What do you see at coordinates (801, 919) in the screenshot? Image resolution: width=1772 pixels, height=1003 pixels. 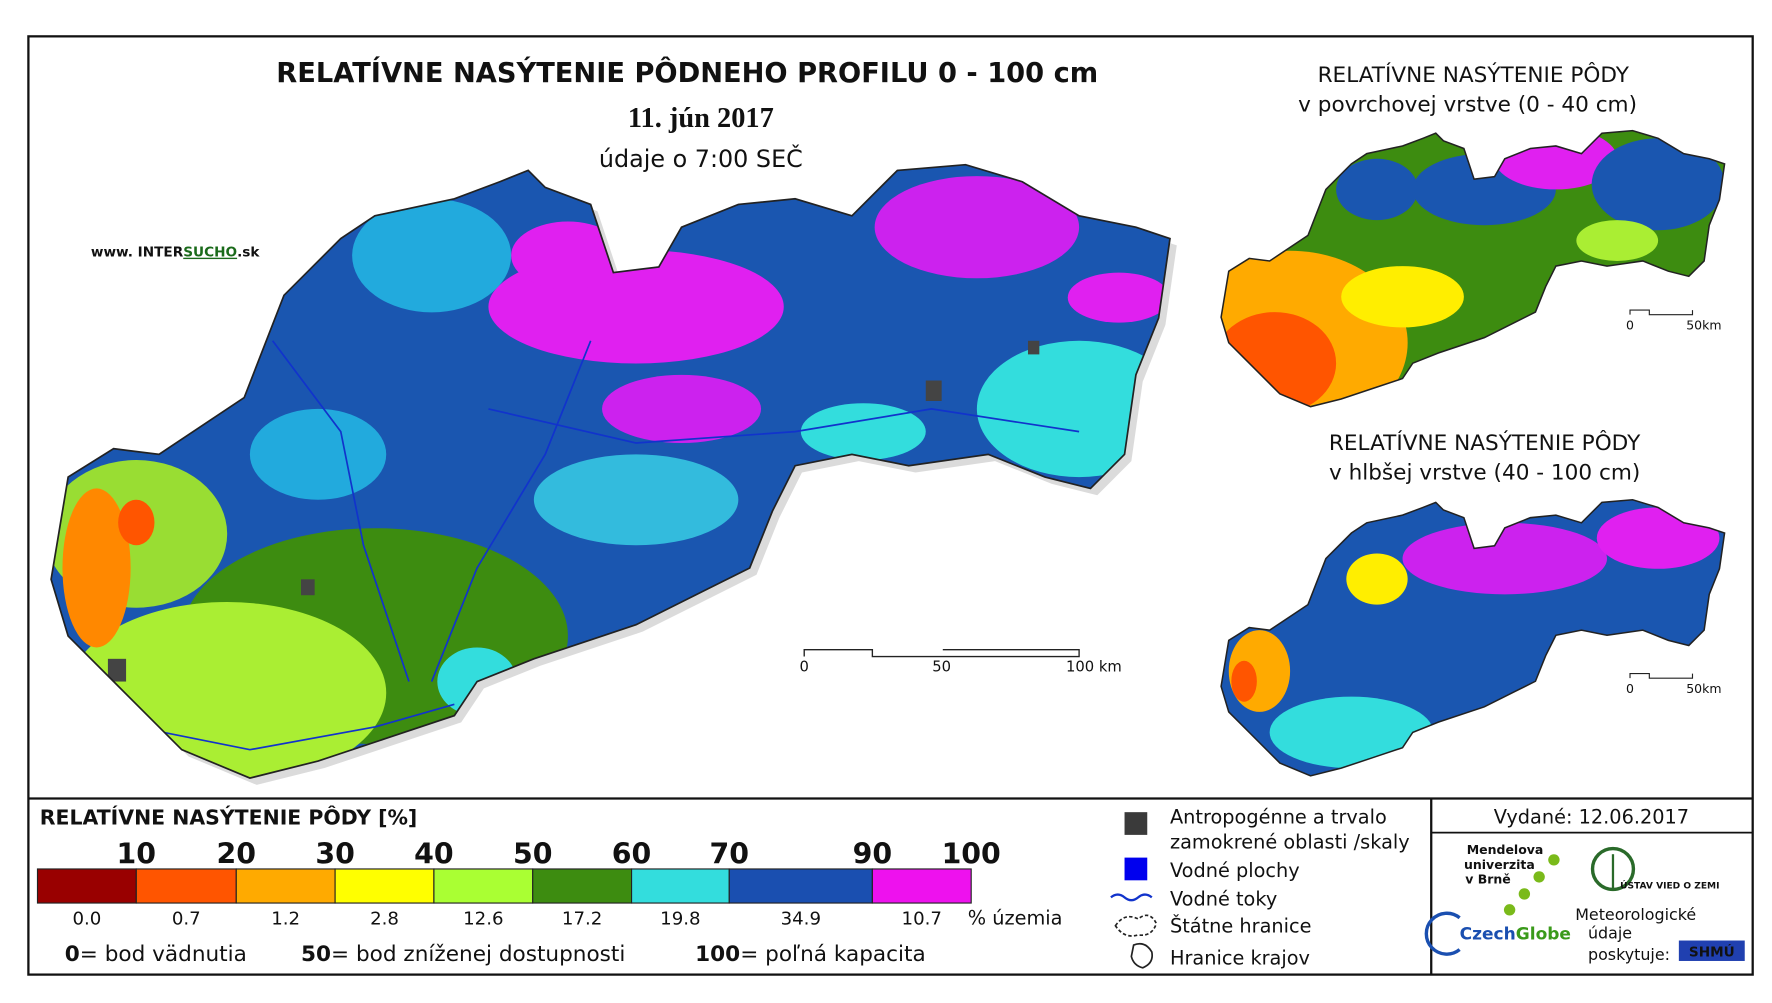 I see `legend-share: 34.9` at bounding box center [801, 919].